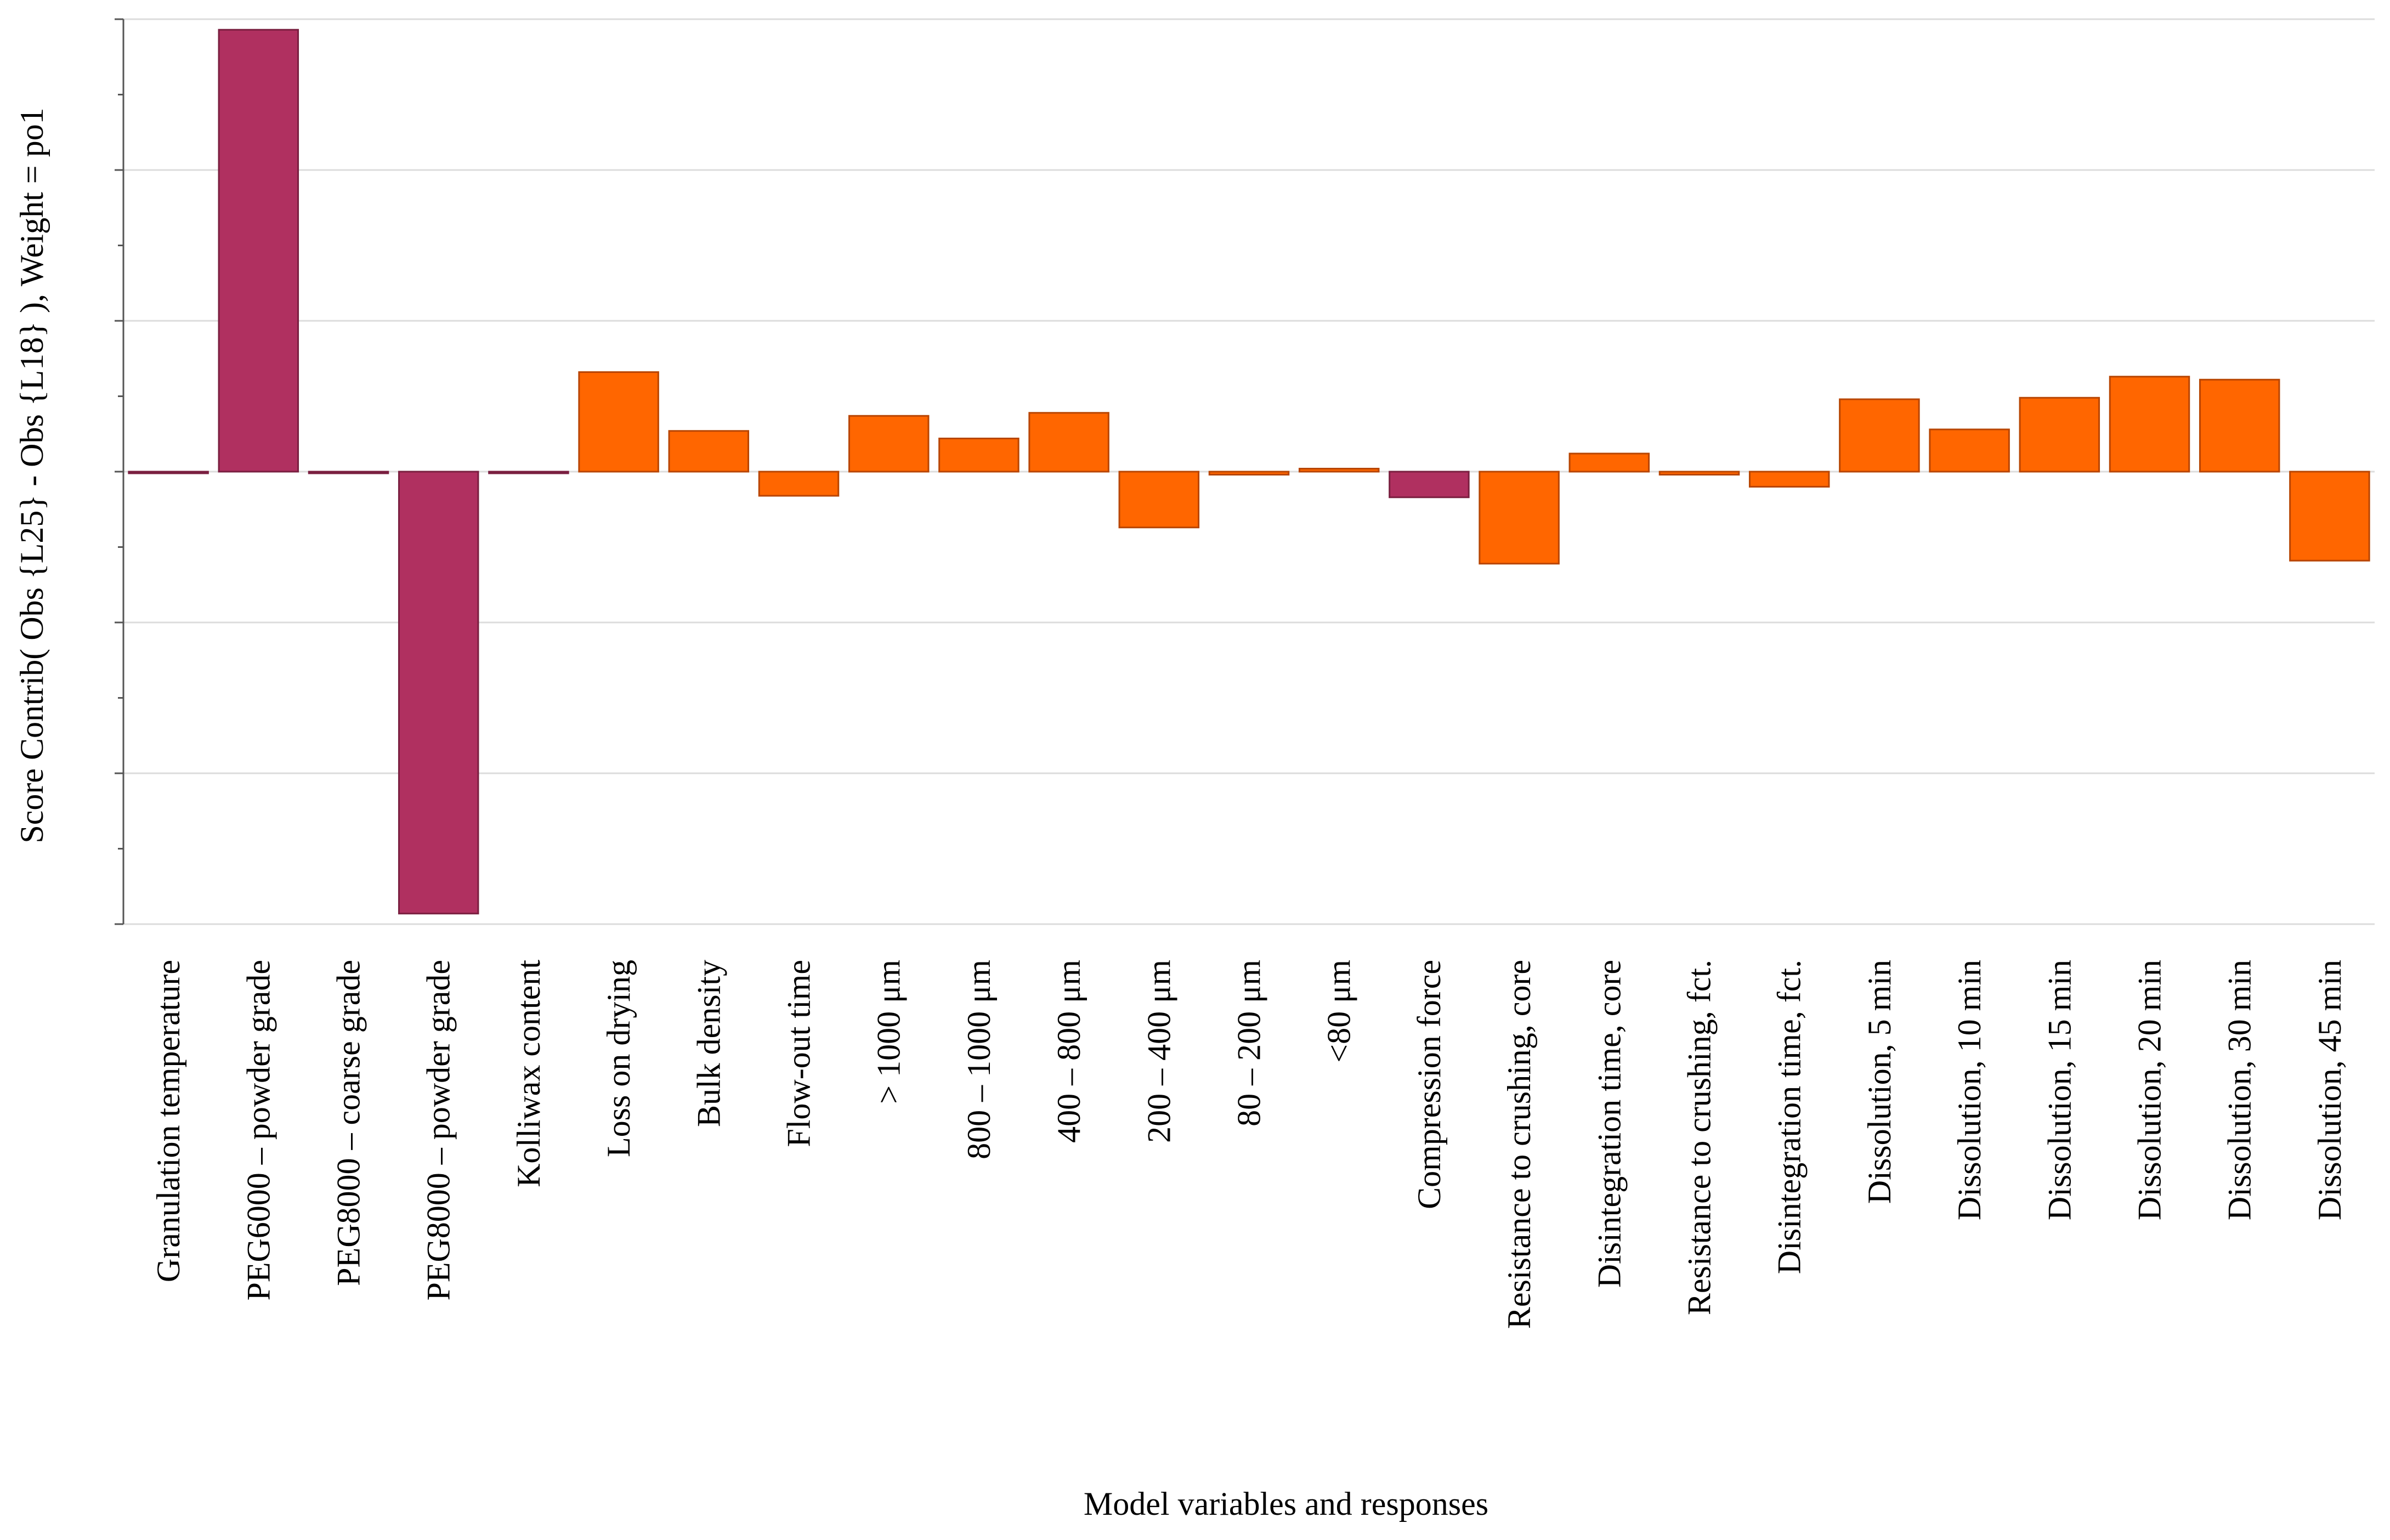  What do you see at coordinates (529, 1073) in the screenshot?
I see `category-label: Kolliwax content` at bounding box center [529, 1073].